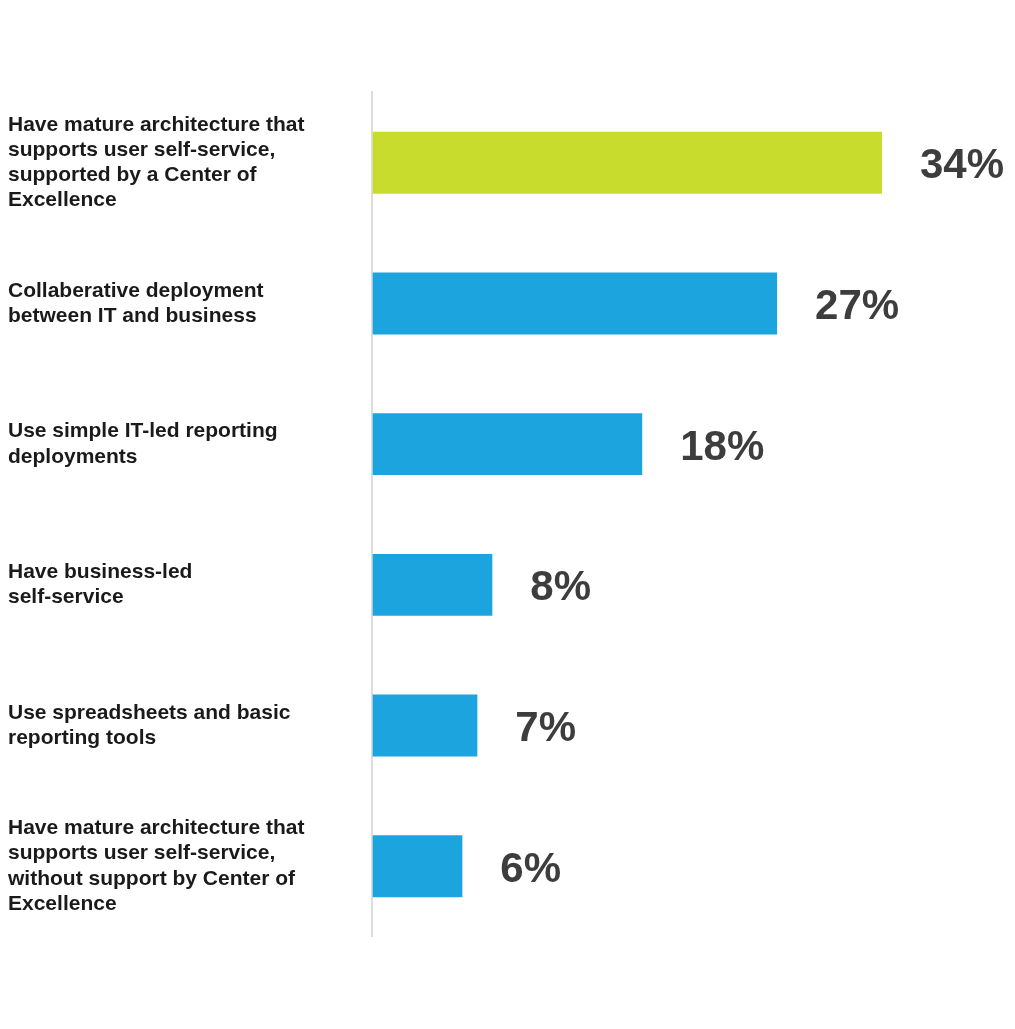 This screenshot has height=1029, width=1015. What do you see at coordinates (100, 583) in the screenshot?
I see `y-tick-label: Have business-led self-service` at bounding box center [100, 583].